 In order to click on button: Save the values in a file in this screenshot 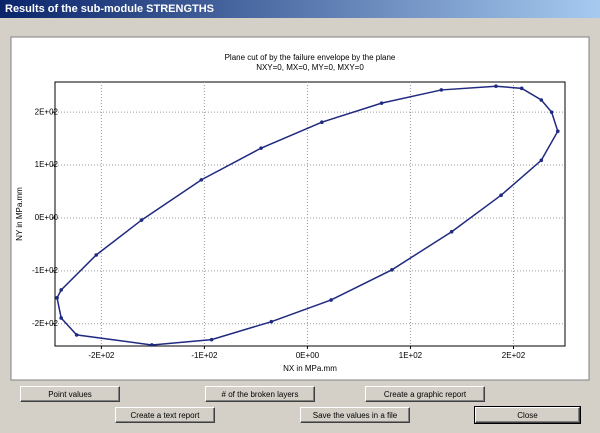, I will do `click(355, 415)`.